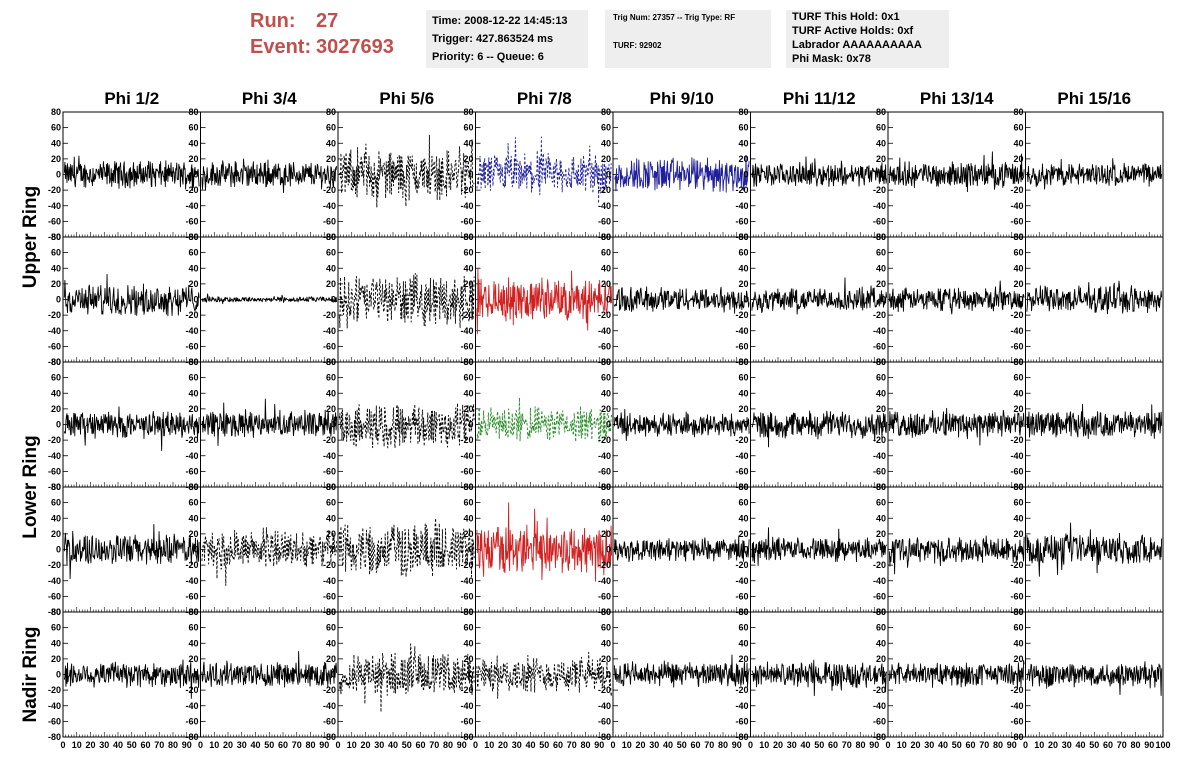  Describe the element at coordinates (998, 745) in the screenshot. I see `x-tick-label: 80` at that location.